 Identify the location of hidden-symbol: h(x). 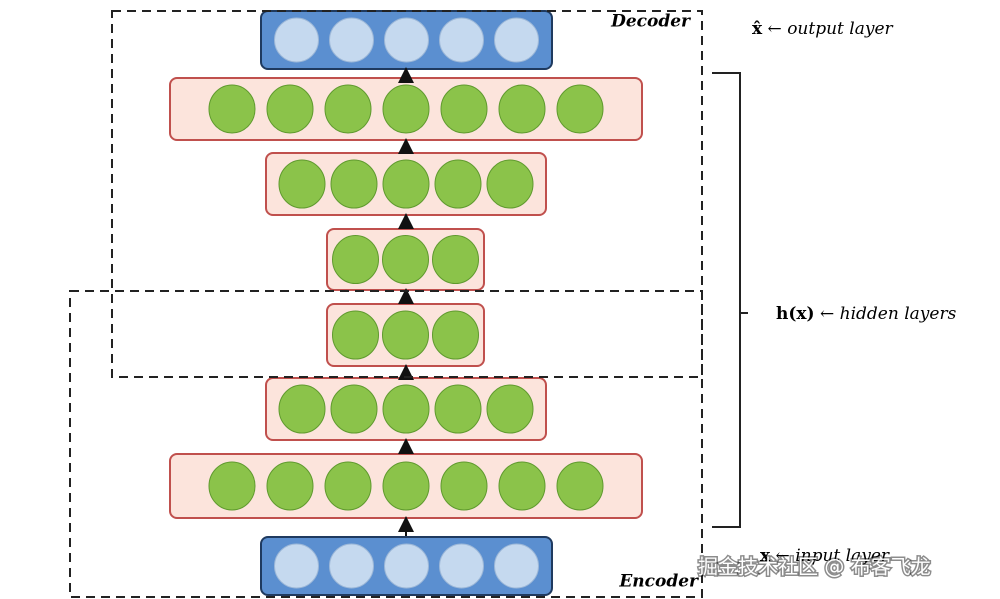
(795, 314).